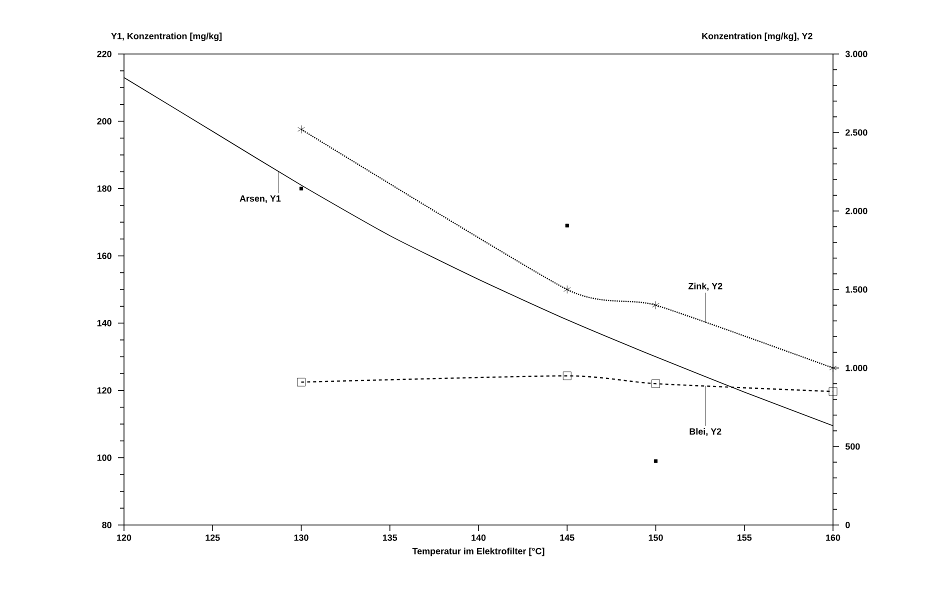 This screenshot has height=605, width=931. What do you see at coordinates (124, 537) in the screenshot?
I see `x-tick-label: 120` at bounding box center [124, 537].